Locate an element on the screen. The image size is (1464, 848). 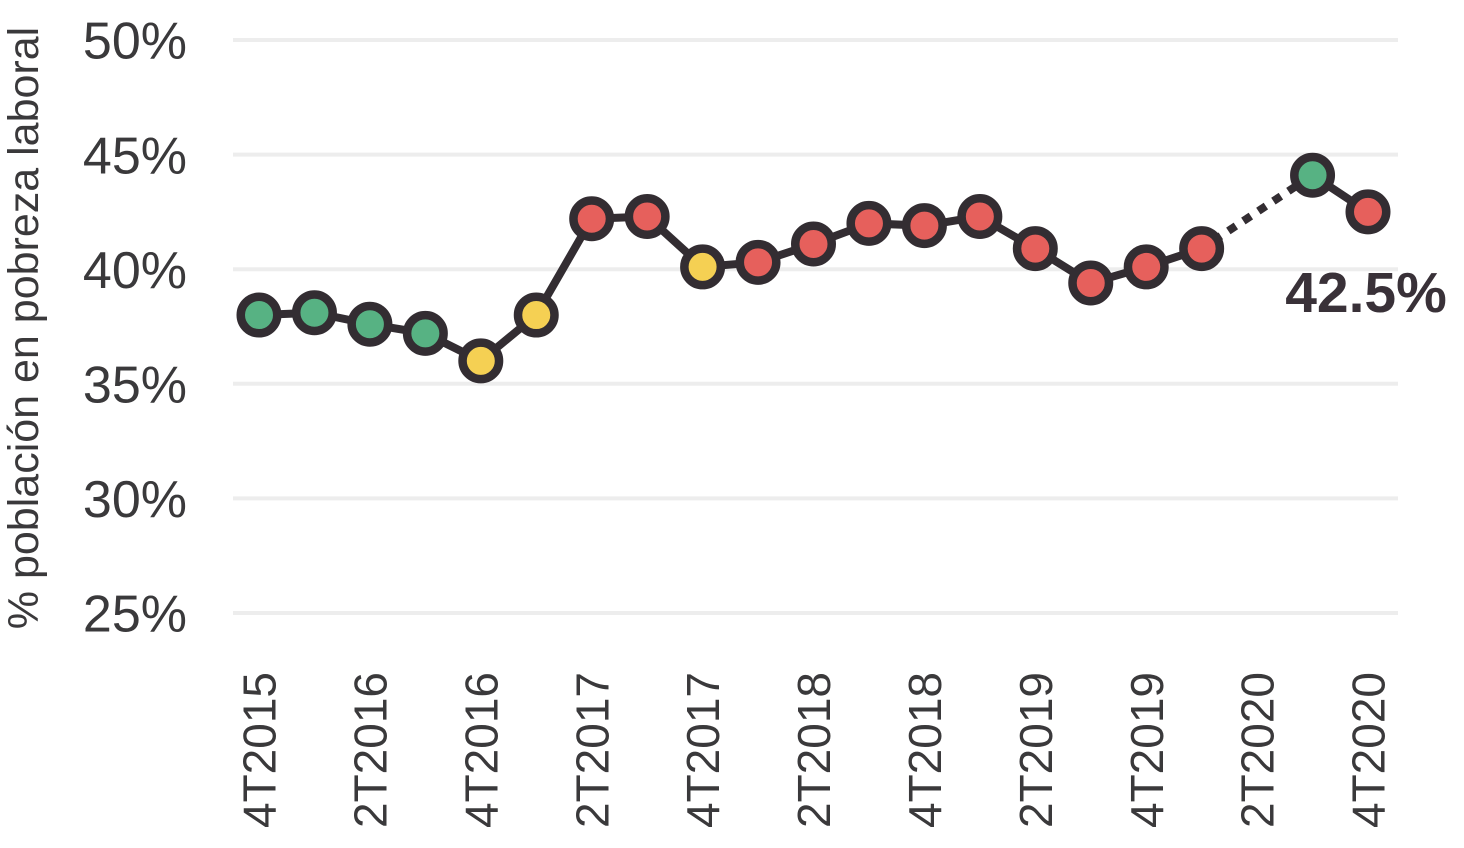
y-axis-title: % población en pobreza laboral is located at coordinates (24, 328).